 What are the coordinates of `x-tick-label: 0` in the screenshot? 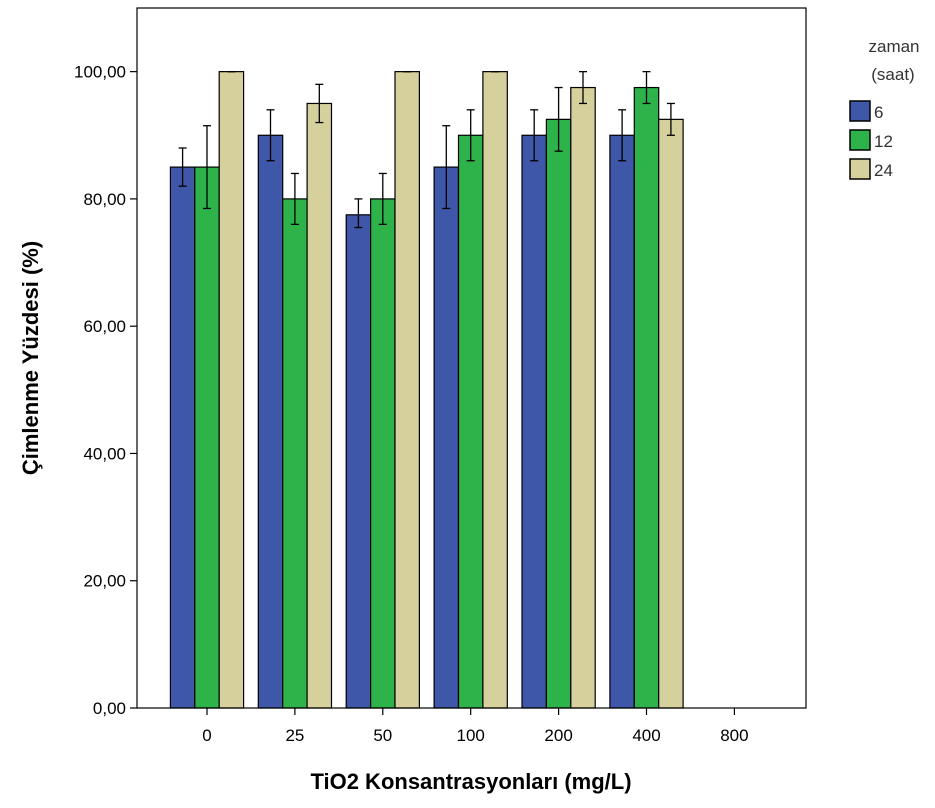 It's located at (206, 735).